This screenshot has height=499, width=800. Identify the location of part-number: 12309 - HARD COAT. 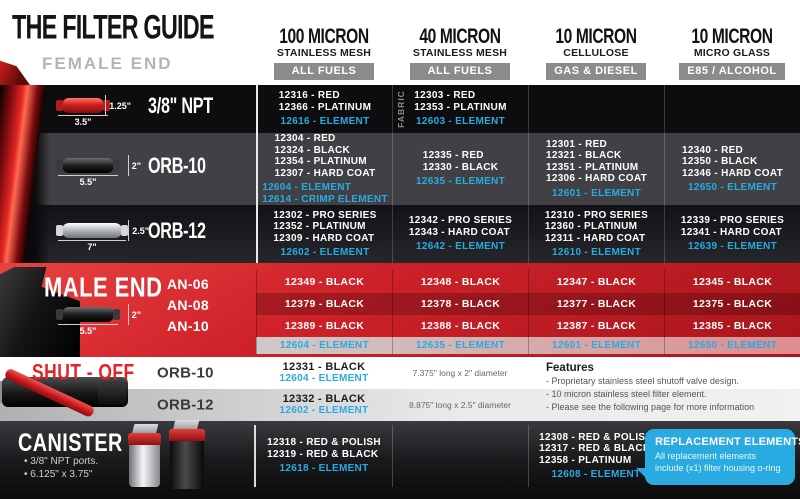
(324, 238).